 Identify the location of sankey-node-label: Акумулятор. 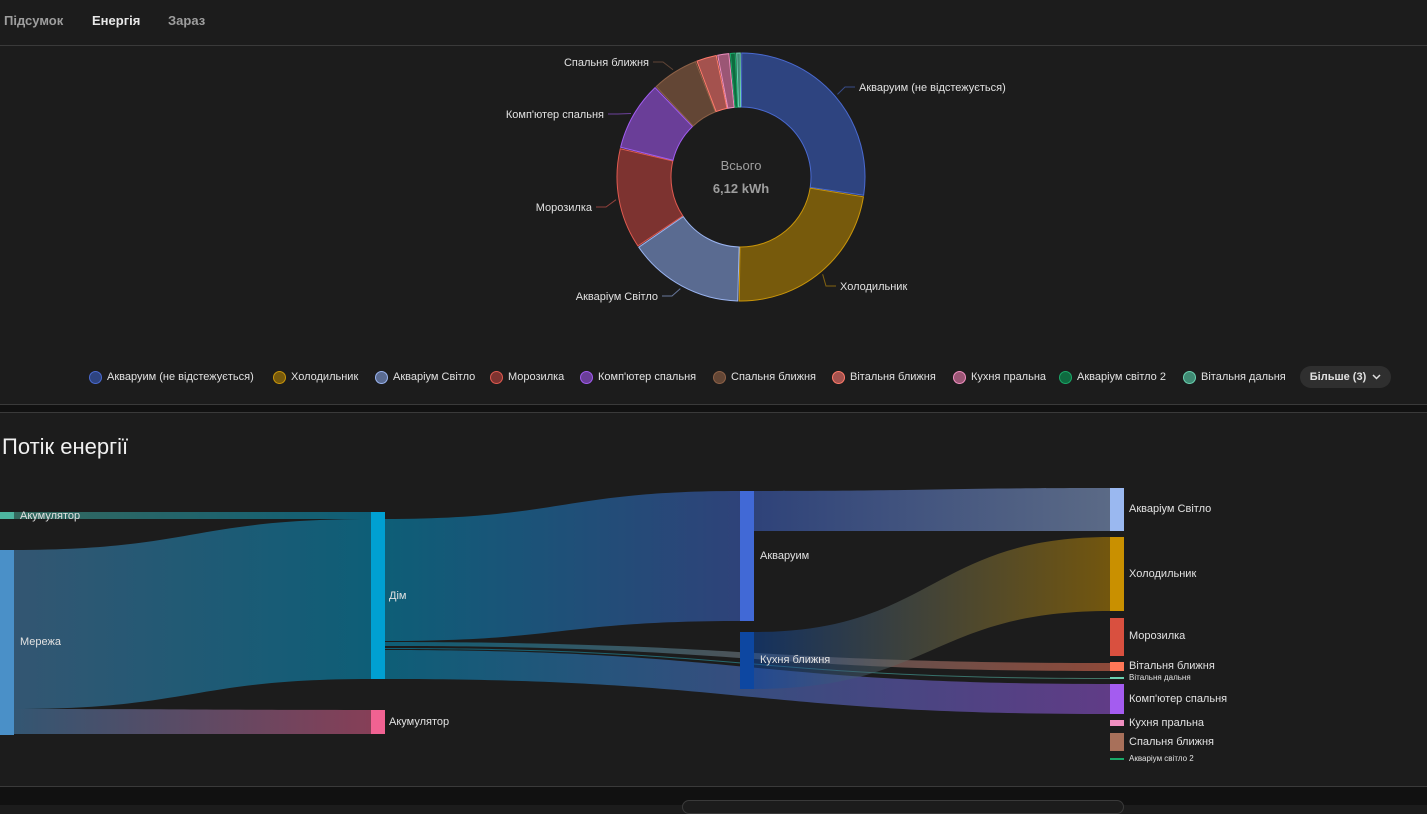
(50, 516).